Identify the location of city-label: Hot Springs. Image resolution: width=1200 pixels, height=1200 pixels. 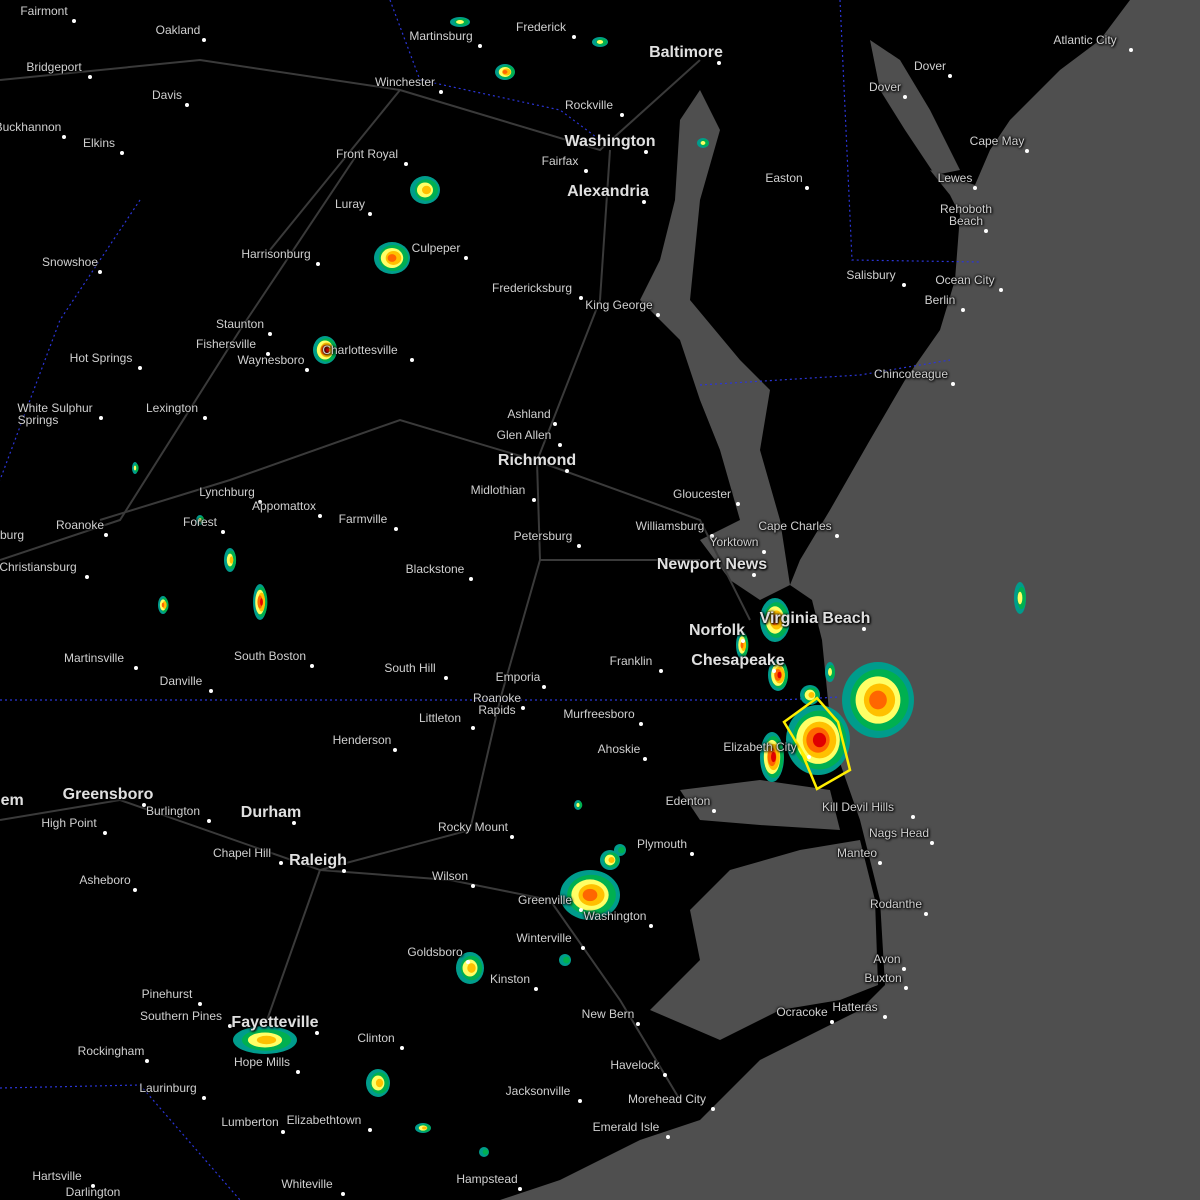
(101, 358).